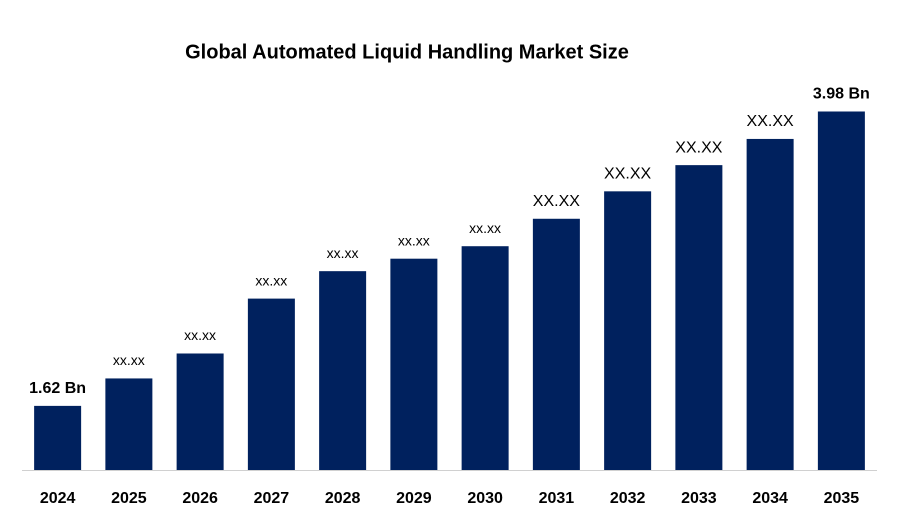 This screenshot has height=525, width=900. I want to click on x-tick-label: 2032, so click(628, 498).